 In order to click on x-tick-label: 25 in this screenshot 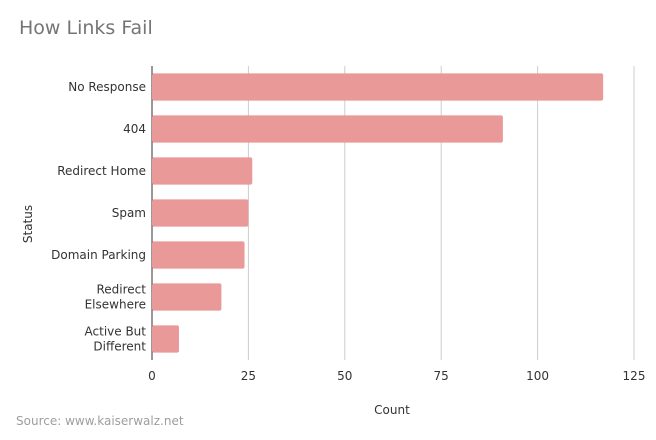, I will do `click(248, 376)`.